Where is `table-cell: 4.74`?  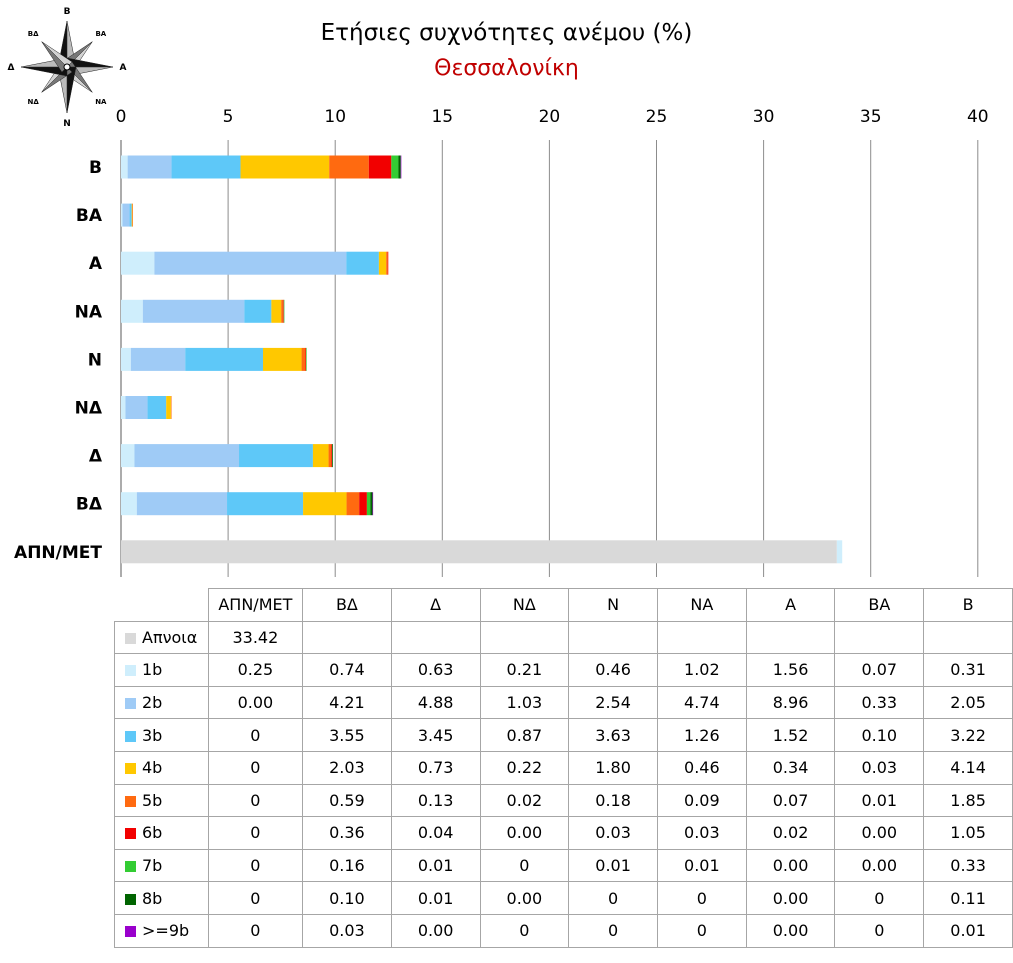
table-cell: 4.74 is located at coordinates (701, 702).